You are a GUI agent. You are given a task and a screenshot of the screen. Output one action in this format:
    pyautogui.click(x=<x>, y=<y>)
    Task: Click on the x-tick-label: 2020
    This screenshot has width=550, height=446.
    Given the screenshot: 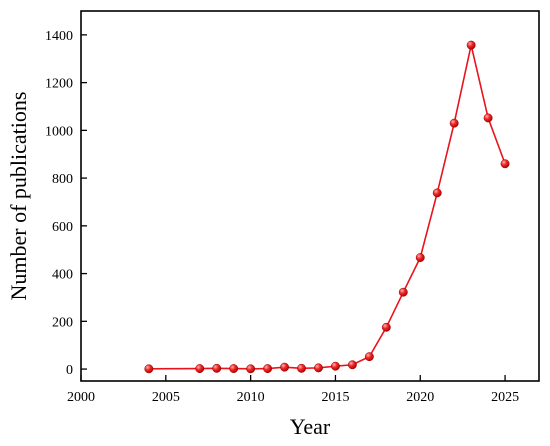 What is the action you would take?
    pyautogui.click(x=420, y=397)
    